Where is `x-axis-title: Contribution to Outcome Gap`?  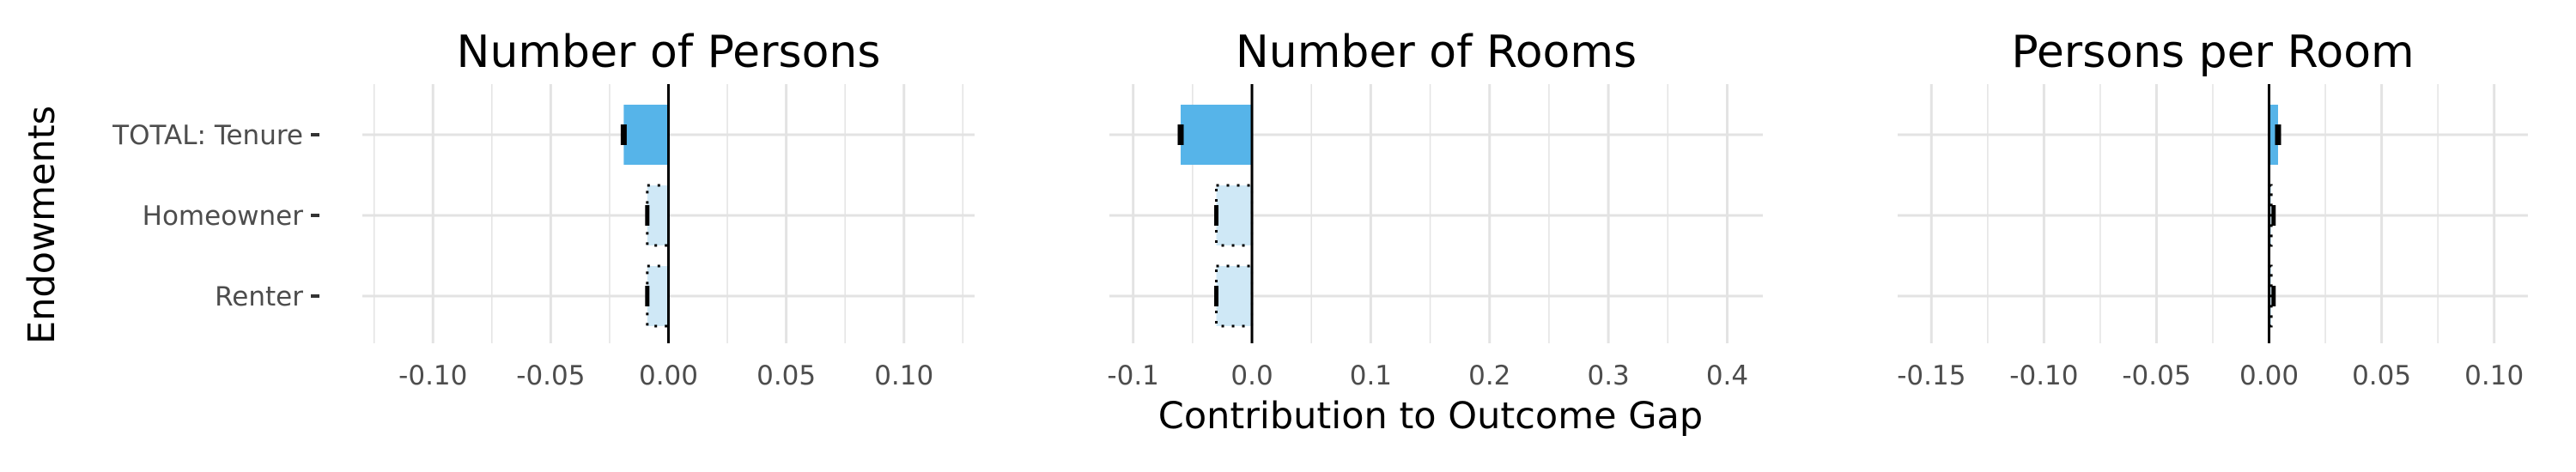 x-axis-title: Contribution to Outcome Gap is located at coordinates (1430, 416).